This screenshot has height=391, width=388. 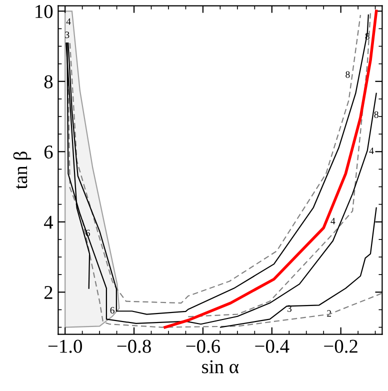 I want to click on x-tick-label: −0.2, so click(x=341, y=346).